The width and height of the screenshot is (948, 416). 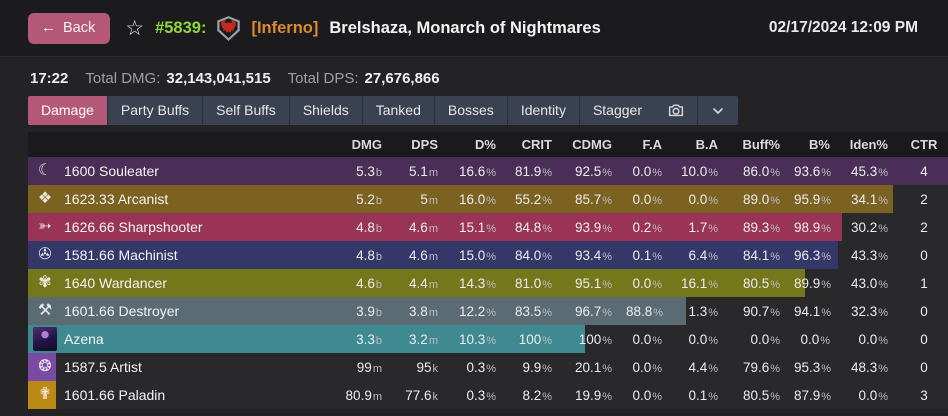 I want to click on cell-cdmg: 92.5%, so click(x=593, y=171).